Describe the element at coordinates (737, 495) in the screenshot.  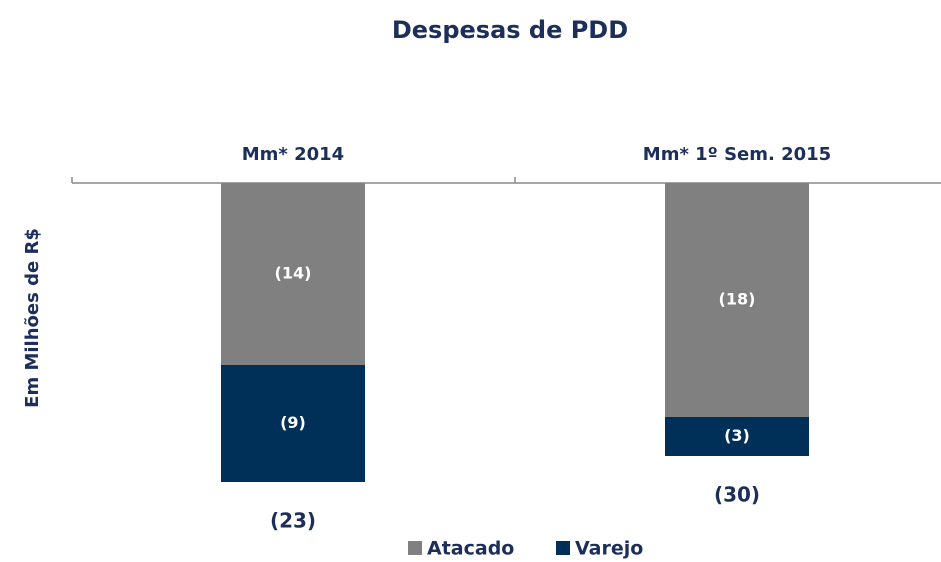
I see `total-label: (30)` at that location.